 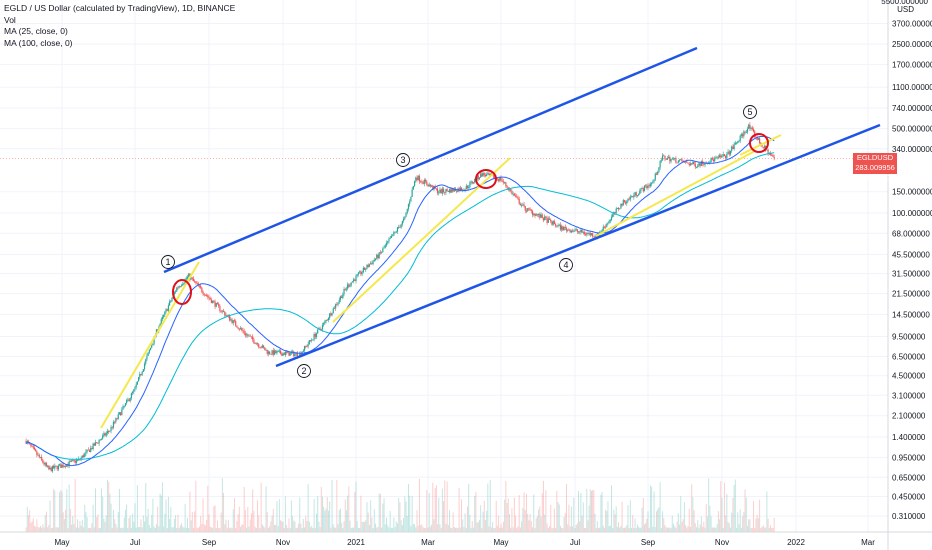 What do you see at coordinates (909, 497) in the screenshot?
I see `price-tick-label: 0.450000` at bounding box center [909, 497].